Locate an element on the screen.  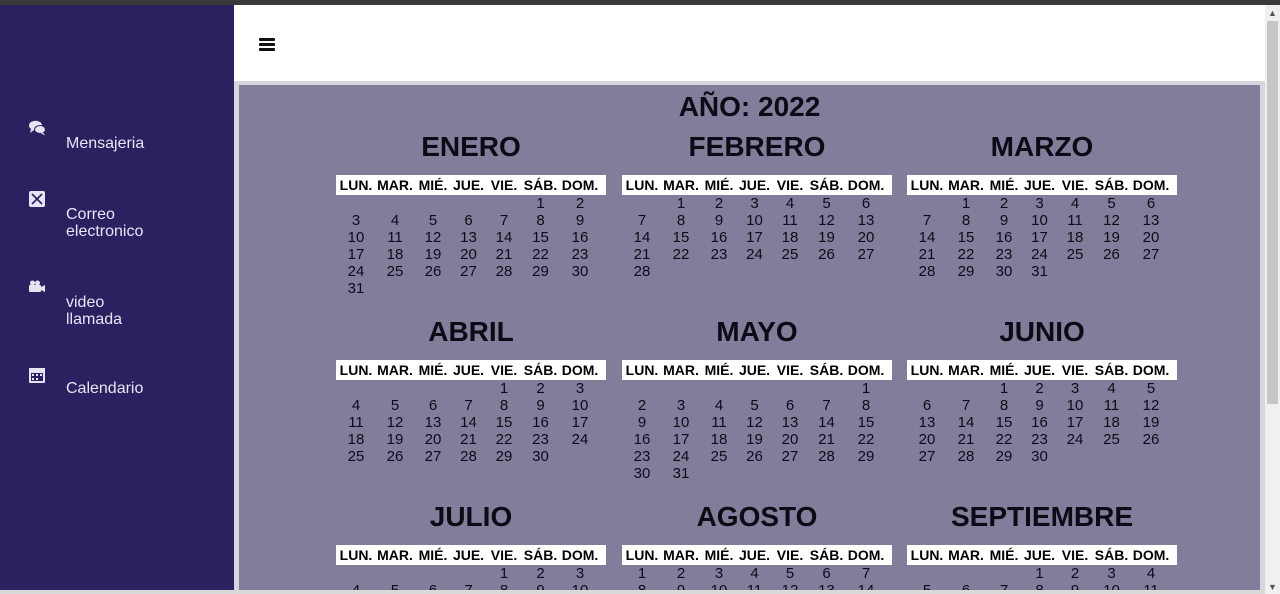
day-cell: 18 is located at coordinates (719, 439).